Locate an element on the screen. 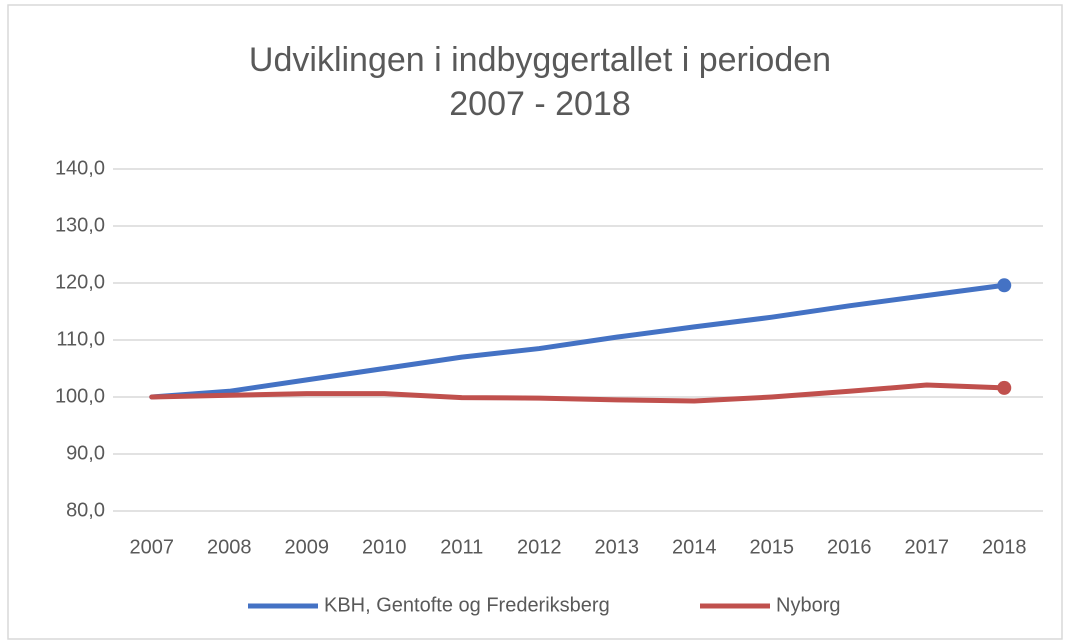 Image resolution: width=1066 pixels, height=644 pixels. y-tick-label: 140,0 is located at coordinates (80, 168).